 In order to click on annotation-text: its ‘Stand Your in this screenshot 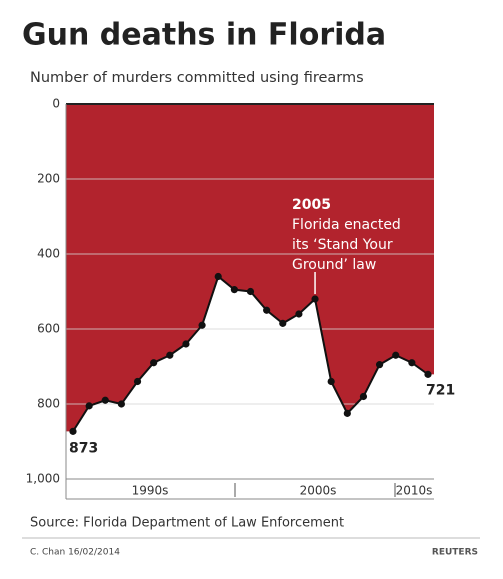, I will do `click(342, 245)`.